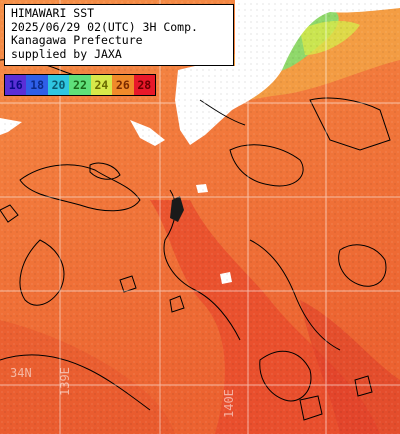 The width and height of the screenshot is (400, 434). I want to click on title-line-datetime: 2025/06/29 02(UTC) 3H Comp., so click(104, 26).